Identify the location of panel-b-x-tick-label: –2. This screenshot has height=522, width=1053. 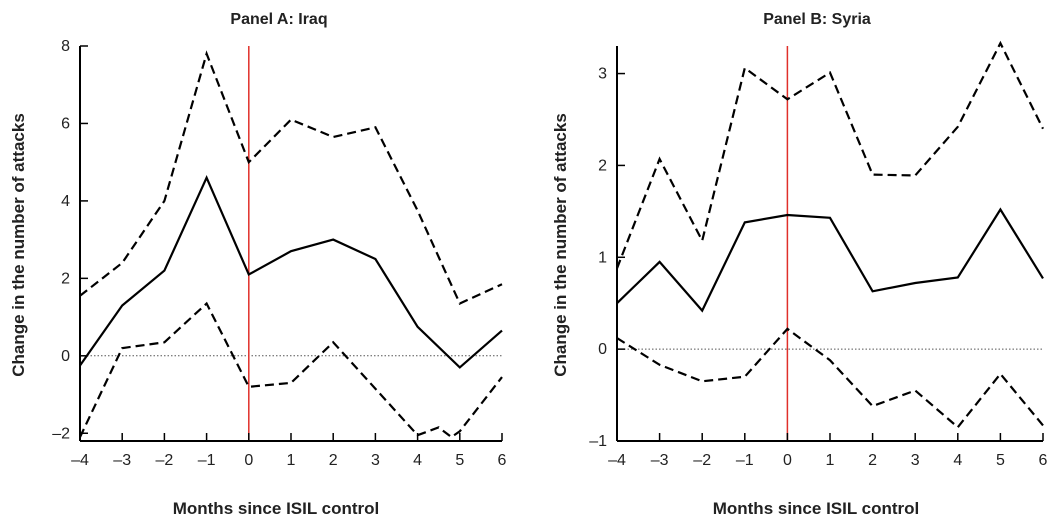
(702, 460).